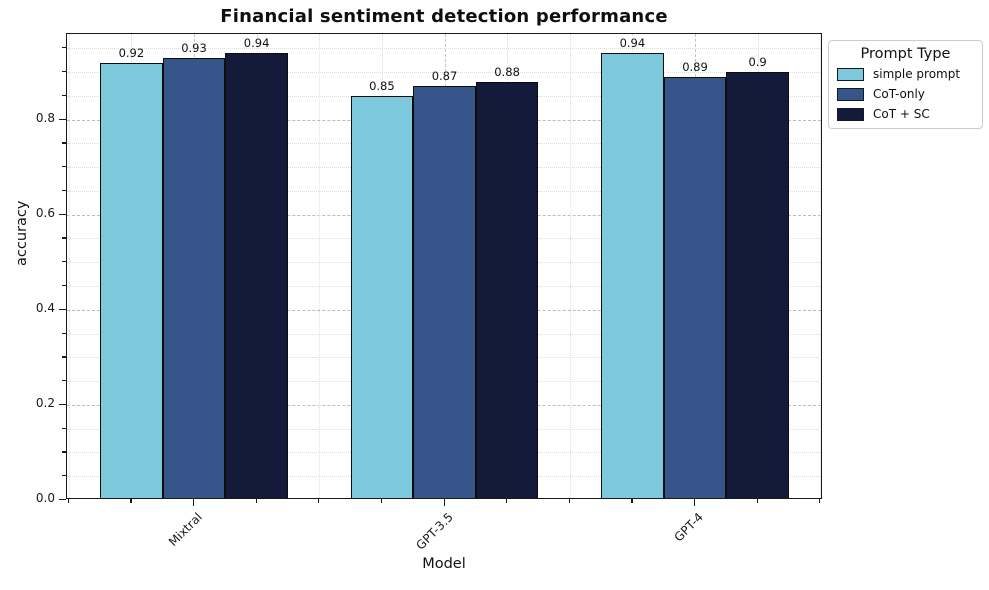 This screenshot has height=590, width=989. I want to click on y-axis-label: accuracy, so click(22, 233).